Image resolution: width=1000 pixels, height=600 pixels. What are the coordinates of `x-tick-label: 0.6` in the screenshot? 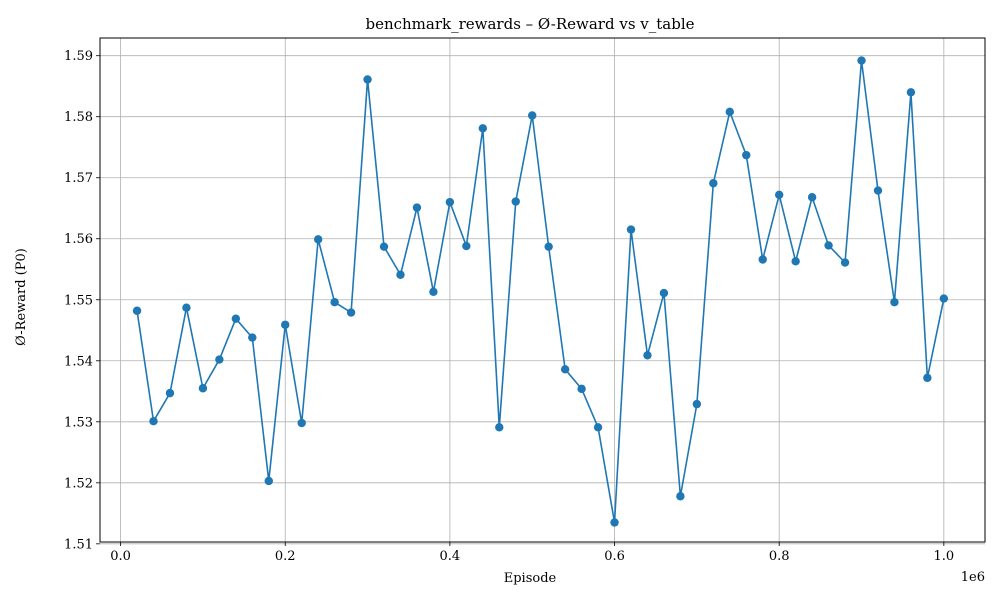 It's located at (614, 556).